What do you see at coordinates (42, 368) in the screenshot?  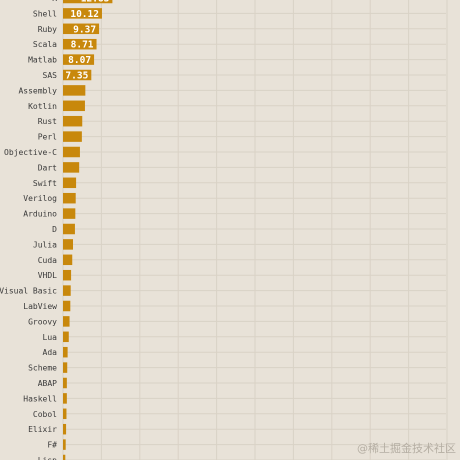 I see `category-label: Scheme` at bounding box center [42, 368].